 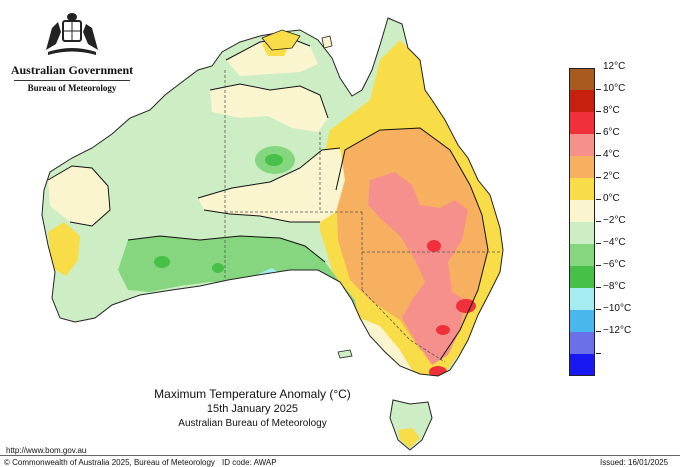 I want to click on legend-label: −4°C, so click(x=614, y=242).